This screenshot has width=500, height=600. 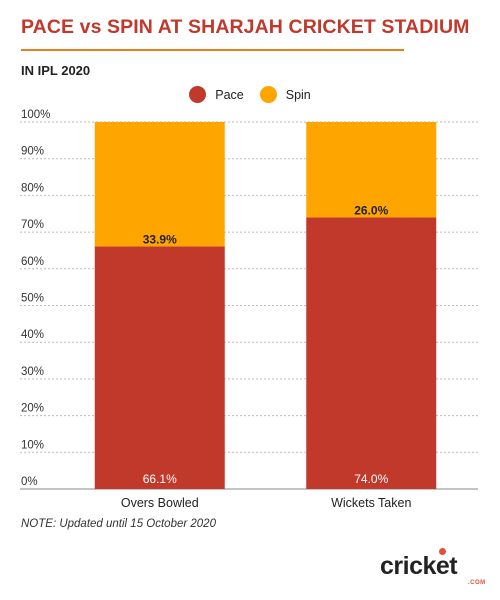 I want to click on footnote: NOTE: Updated until 15 October 2020, so click(x=118, y=524).